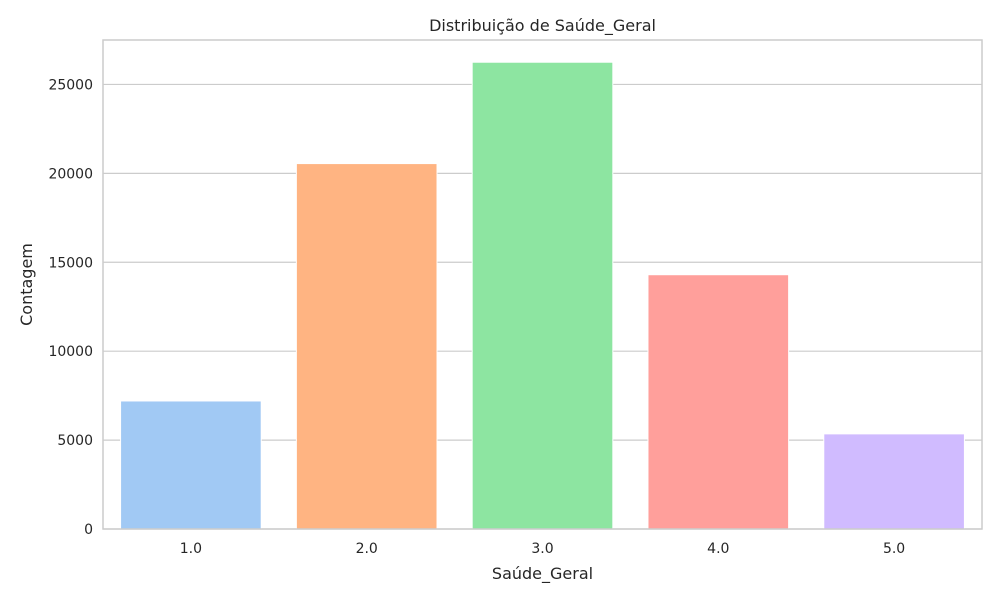 The image size is (1000, 600). Describe the element at coordinates (70, 85) in the screenshot. I see `y-tick-label: 25000` at that location.